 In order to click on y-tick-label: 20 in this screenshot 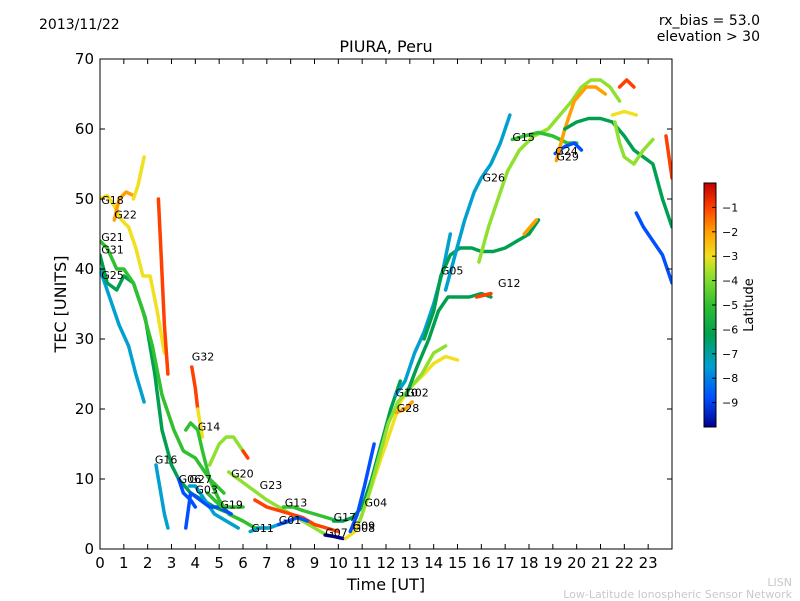, I will do `click(84, 409)`.